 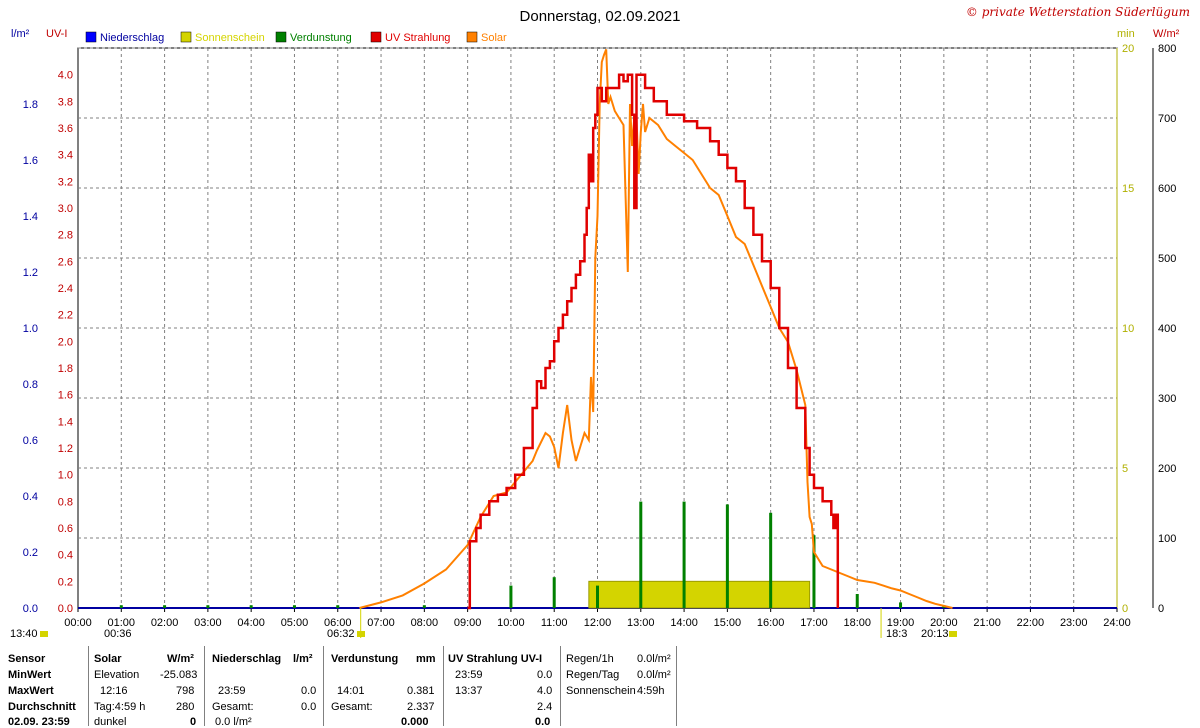 What do you see at coordinates (65, 316) in the screenshot?
I see `uv-tick-label: 2.2` at bounding box center [65, 316].